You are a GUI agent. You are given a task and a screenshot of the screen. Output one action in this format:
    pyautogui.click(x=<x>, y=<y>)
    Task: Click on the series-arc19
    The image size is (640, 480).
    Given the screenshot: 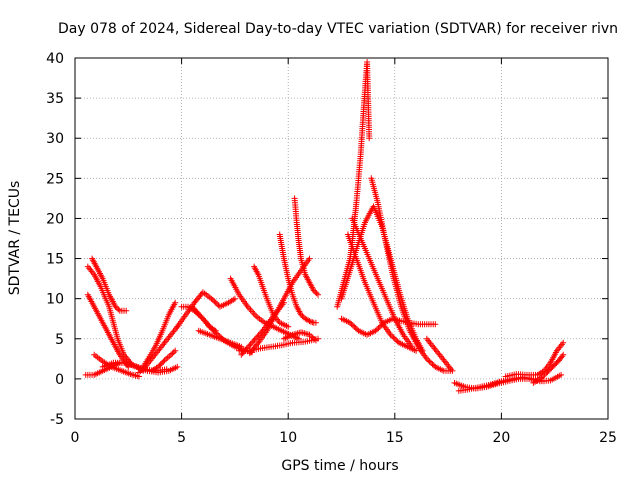 What is the action you would take?
    pyautogui.click(x=271, y=296)
    